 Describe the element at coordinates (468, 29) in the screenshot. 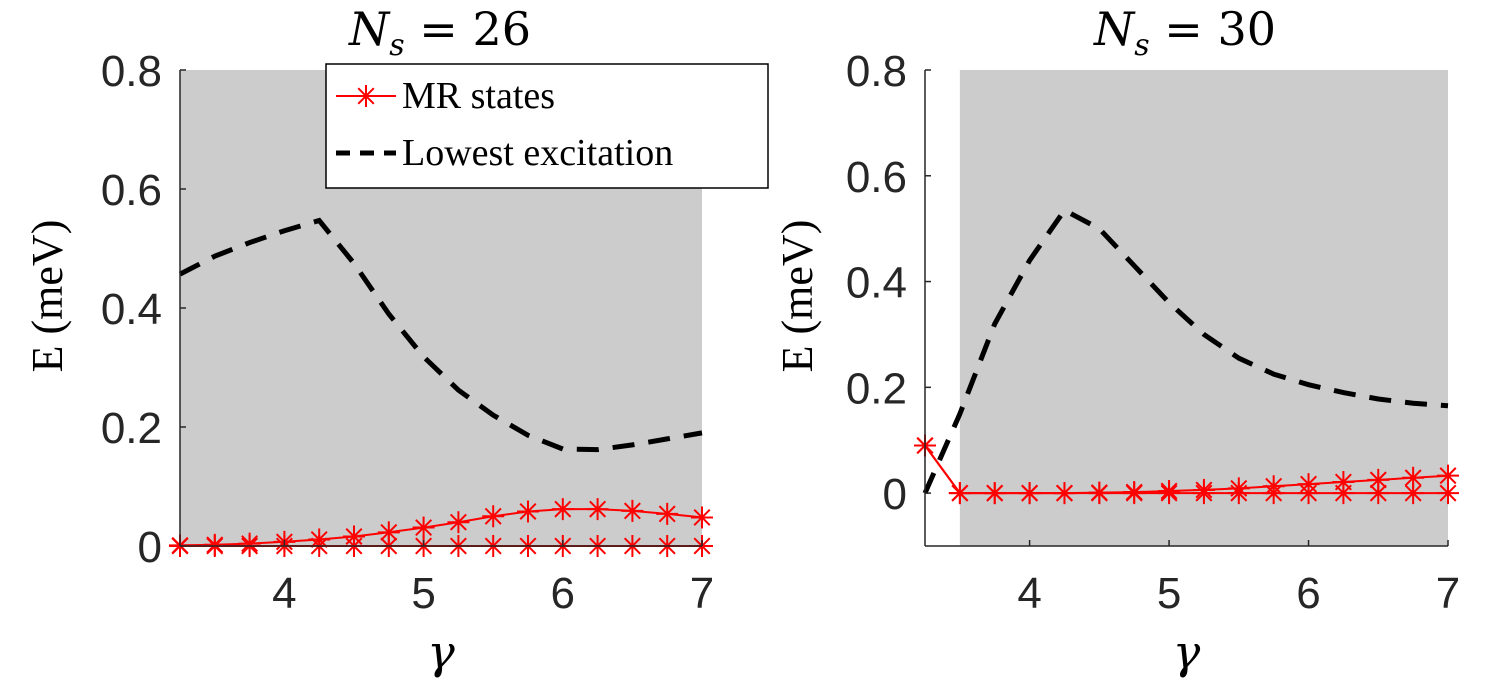

I see `title-value: = 26` at that location.